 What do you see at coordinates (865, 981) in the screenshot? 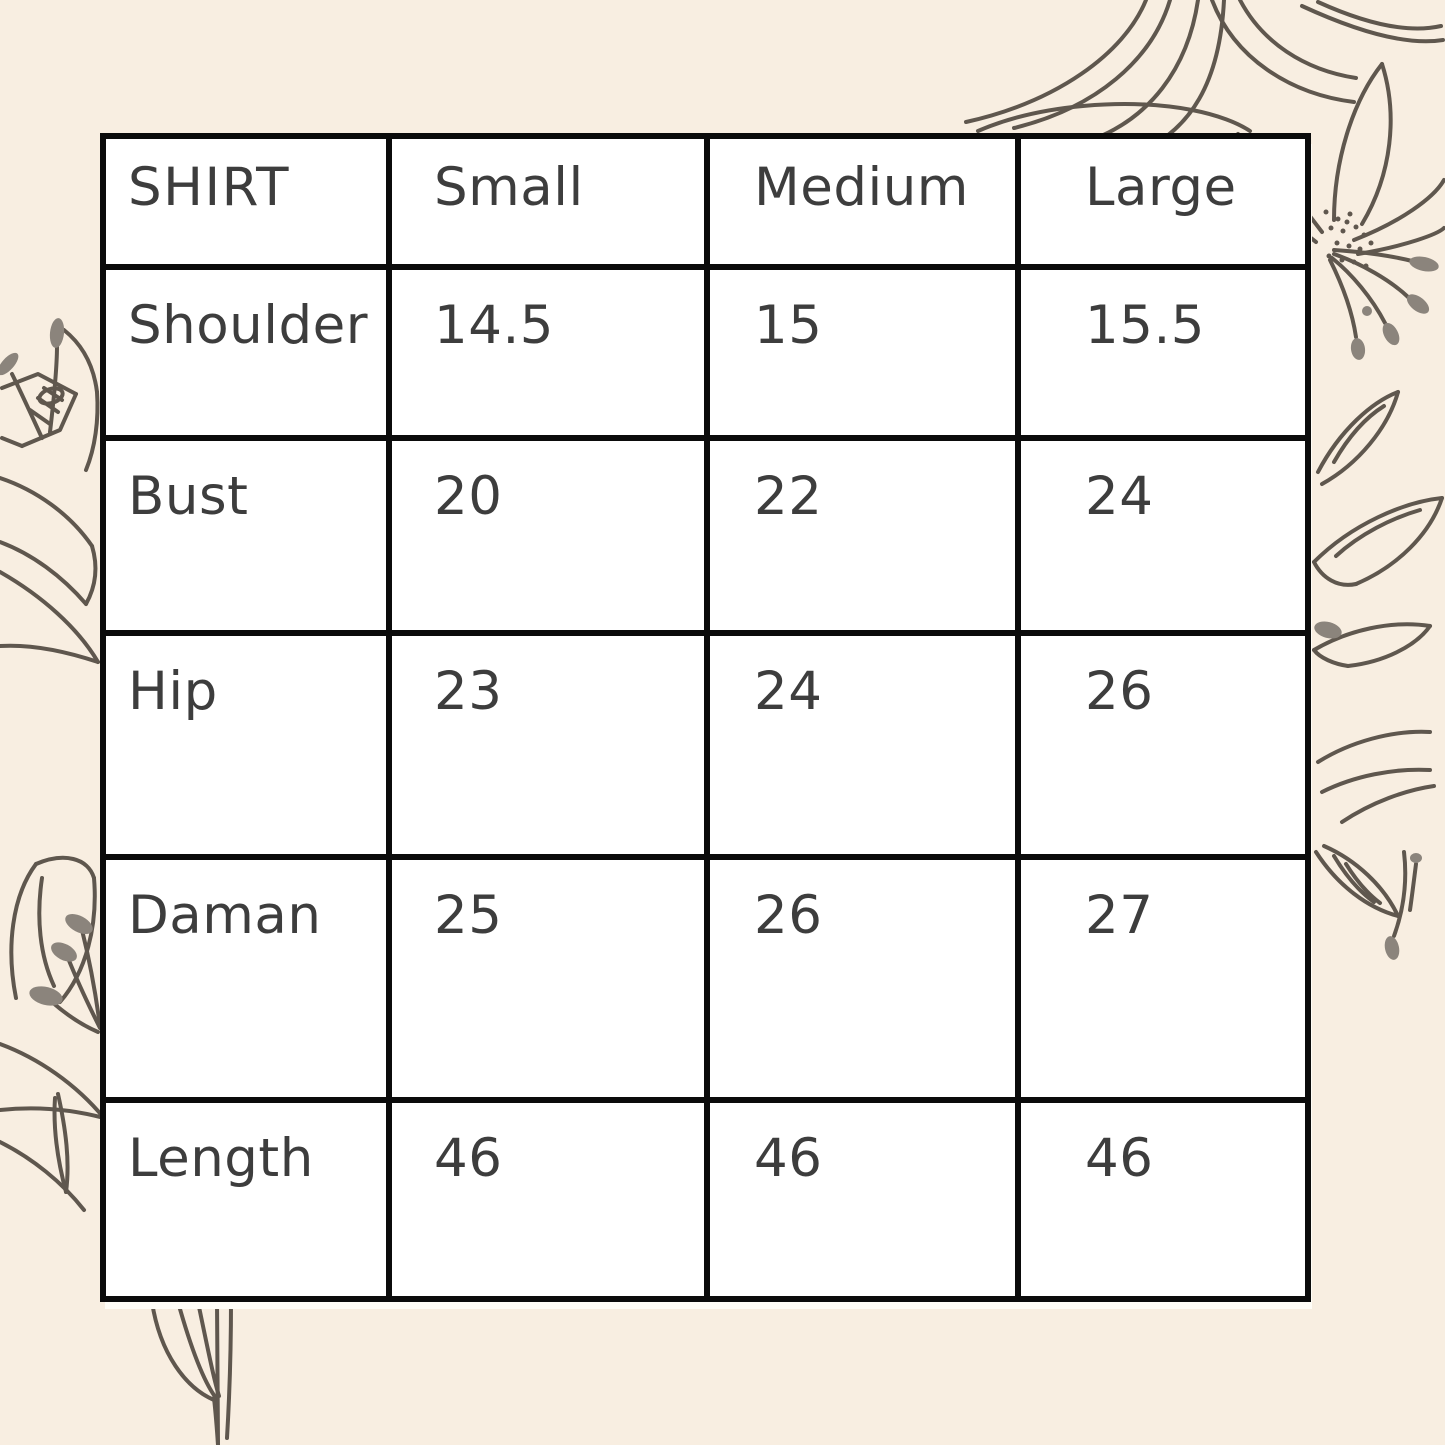
I see `cell-daman-medium: 26` at bounding box center [865, 981].